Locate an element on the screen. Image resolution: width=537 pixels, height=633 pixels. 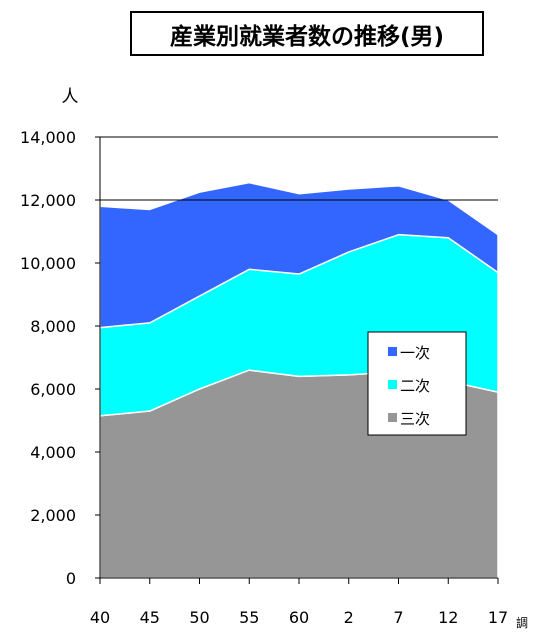
gridlines is located at coordinates (299, 168).